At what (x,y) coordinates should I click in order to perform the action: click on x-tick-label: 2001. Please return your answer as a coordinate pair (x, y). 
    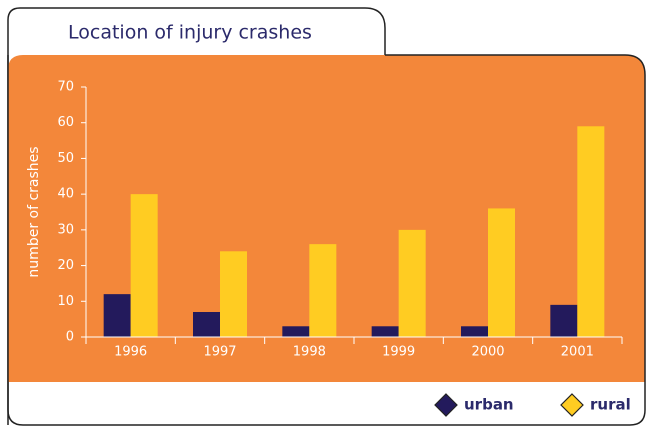
    Looking at the image, I should click on (577, 352).